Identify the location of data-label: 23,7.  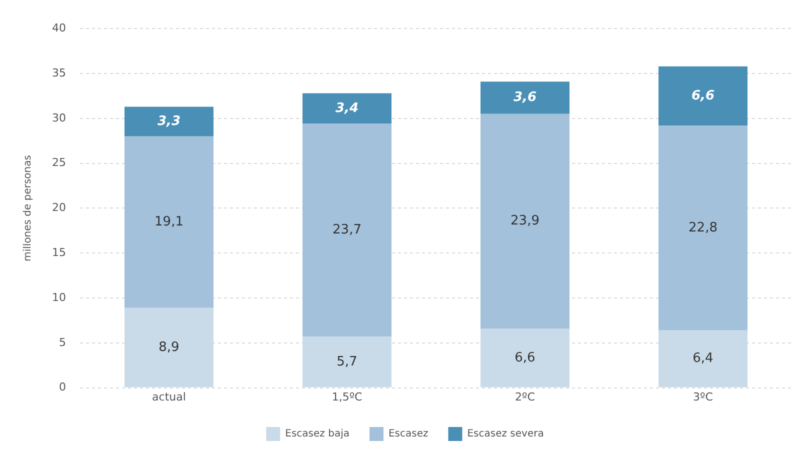
(347, 230).